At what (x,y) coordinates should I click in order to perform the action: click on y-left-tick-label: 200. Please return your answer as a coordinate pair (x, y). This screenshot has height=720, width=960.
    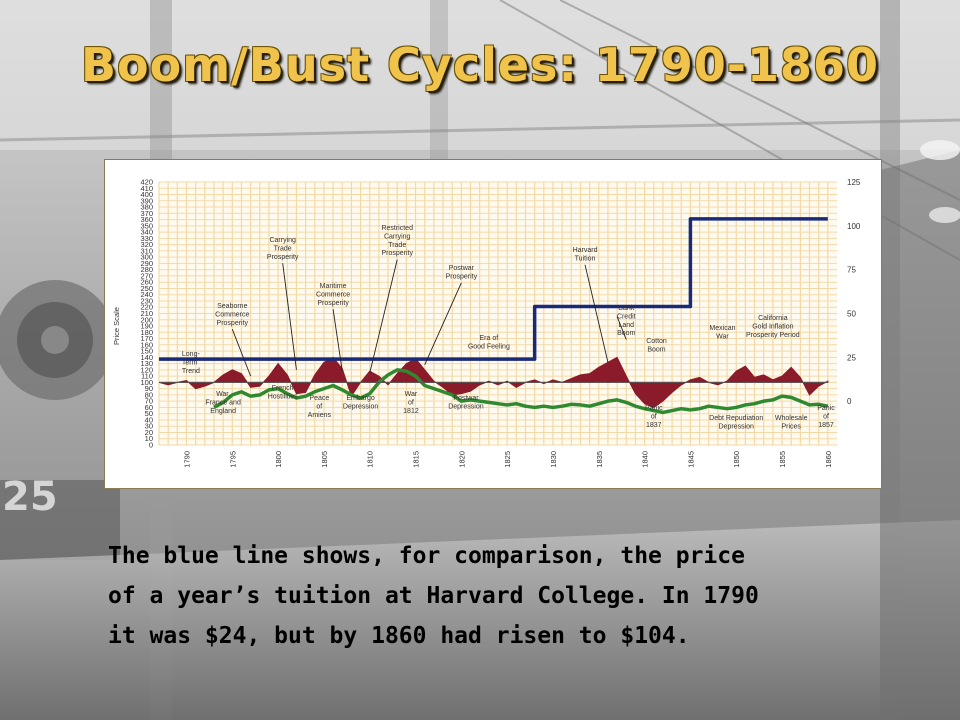
    Looking at the image, I should click on (146, 319).